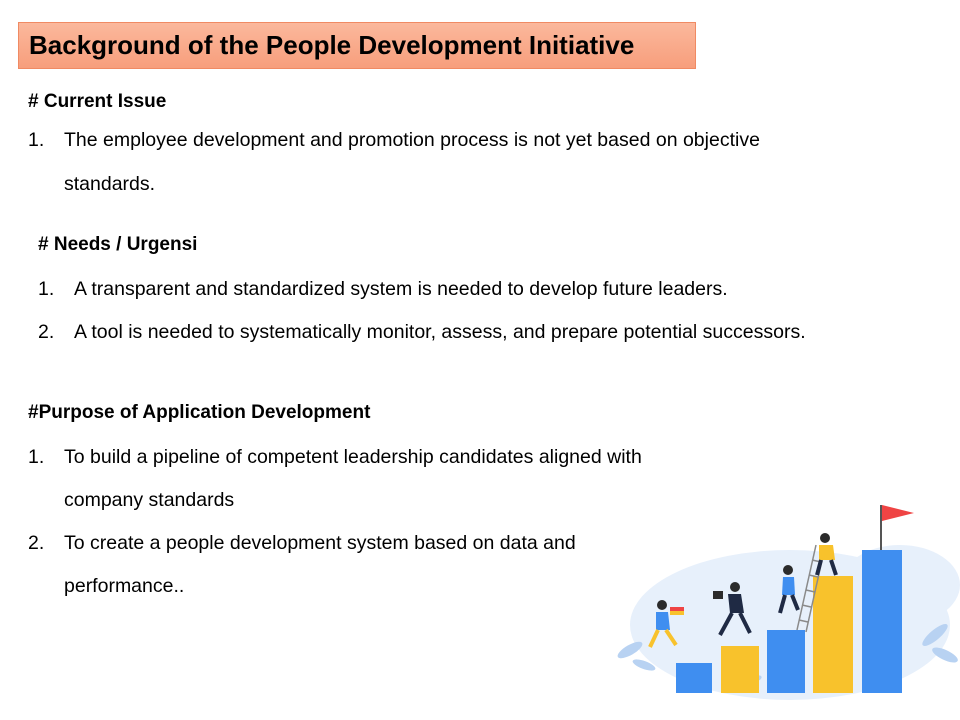 The height and width of the screenshot is (720, 960). I want to click on person-running-icon, so click(732, 609).